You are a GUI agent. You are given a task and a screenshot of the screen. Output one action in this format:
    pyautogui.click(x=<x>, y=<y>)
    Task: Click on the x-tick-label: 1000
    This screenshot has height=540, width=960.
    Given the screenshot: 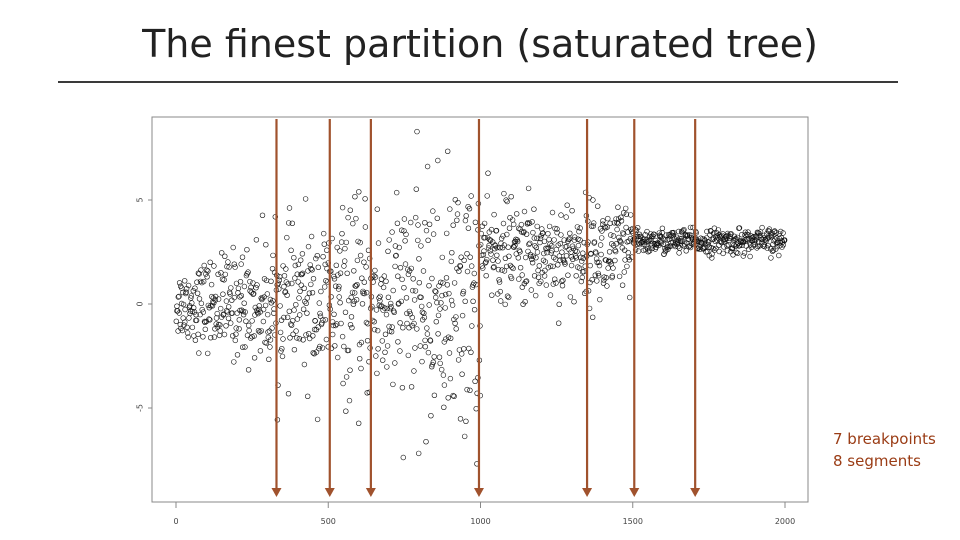 What is the action you would take?
    pyautogui.click(x=480, y=521)
    